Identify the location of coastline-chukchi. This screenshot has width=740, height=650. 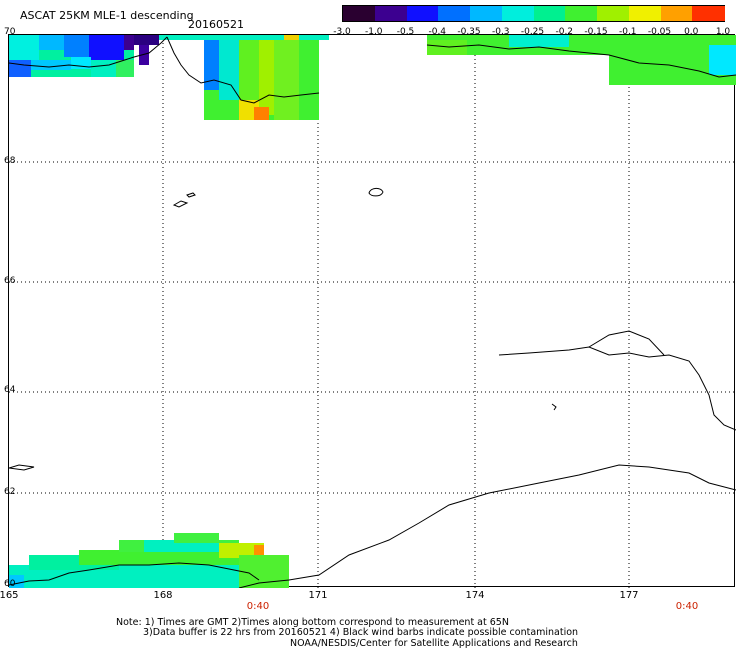
(243, 70).